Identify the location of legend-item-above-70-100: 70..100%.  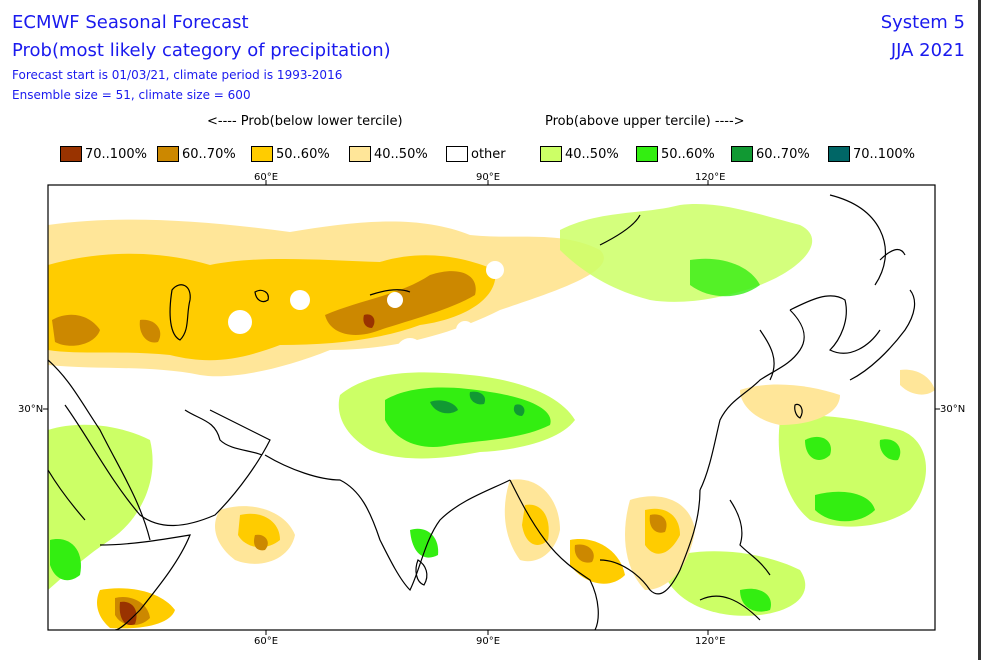
(871, 154).